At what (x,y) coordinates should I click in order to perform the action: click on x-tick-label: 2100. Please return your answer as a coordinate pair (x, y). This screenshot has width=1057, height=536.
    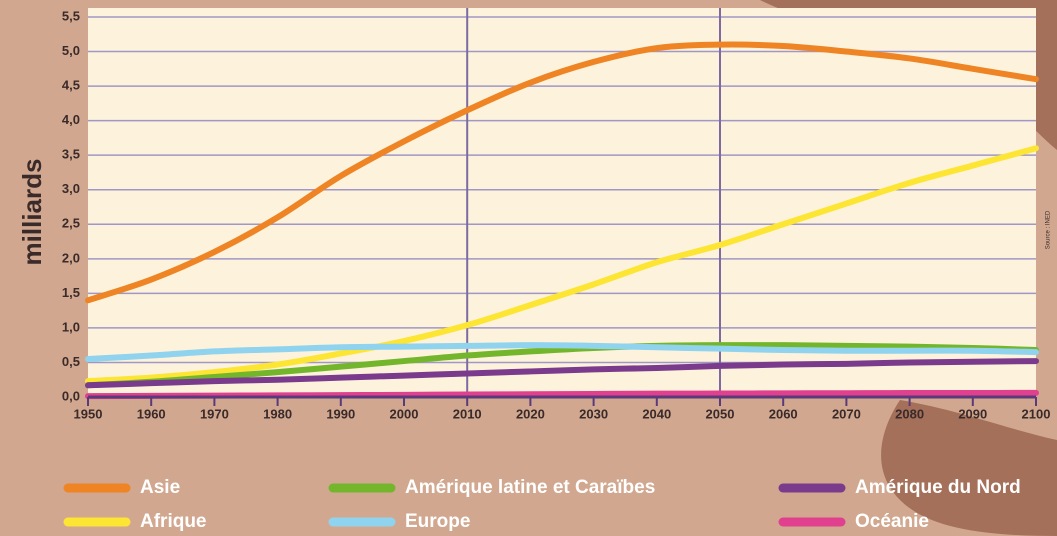
    Looking at the image, I should click on (1036, 413).